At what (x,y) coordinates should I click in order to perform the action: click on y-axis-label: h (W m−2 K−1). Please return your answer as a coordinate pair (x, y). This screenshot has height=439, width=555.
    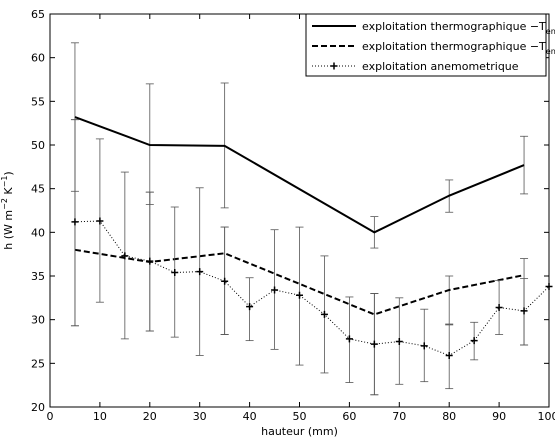
    Looking at the image, I should click on (7, 210).